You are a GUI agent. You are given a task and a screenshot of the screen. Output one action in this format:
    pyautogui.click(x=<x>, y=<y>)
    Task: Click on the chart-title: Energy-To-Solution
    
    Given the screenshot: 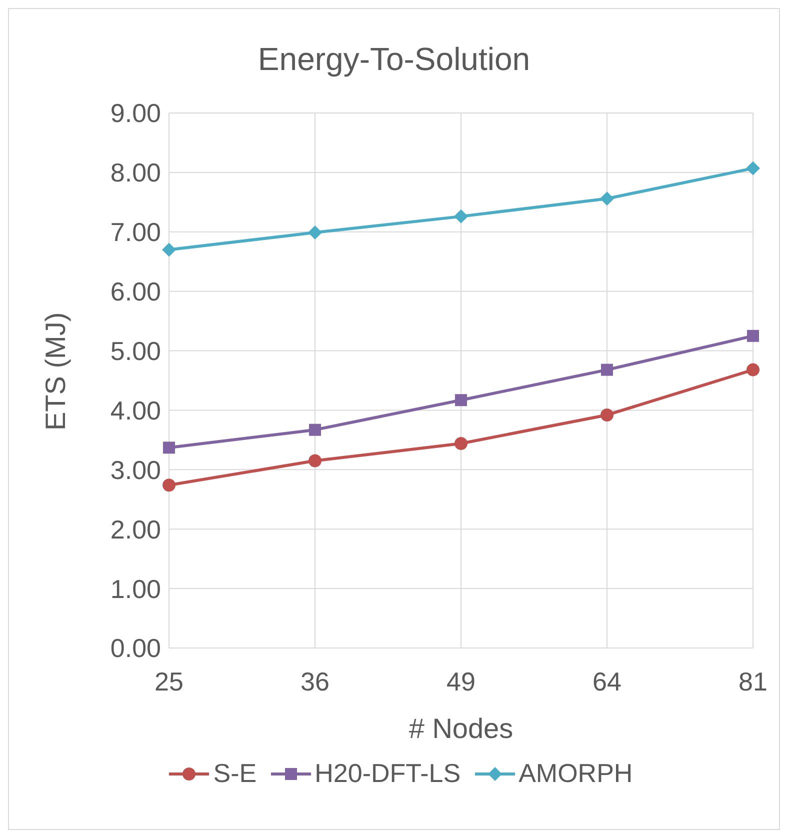 What is the action you would take?
    pyautogui.click(x=394, y=59)
    